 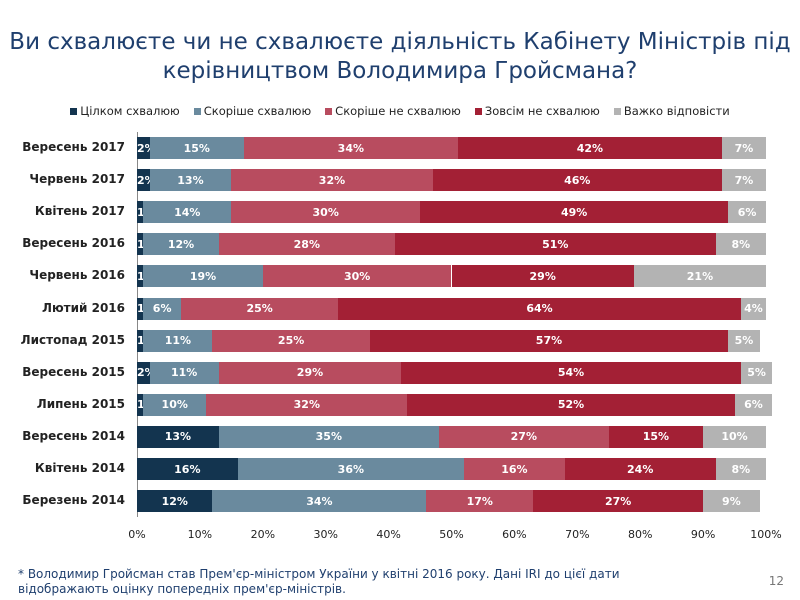 I want to click on bar-segment: 35%, so click(x=328, y=436).